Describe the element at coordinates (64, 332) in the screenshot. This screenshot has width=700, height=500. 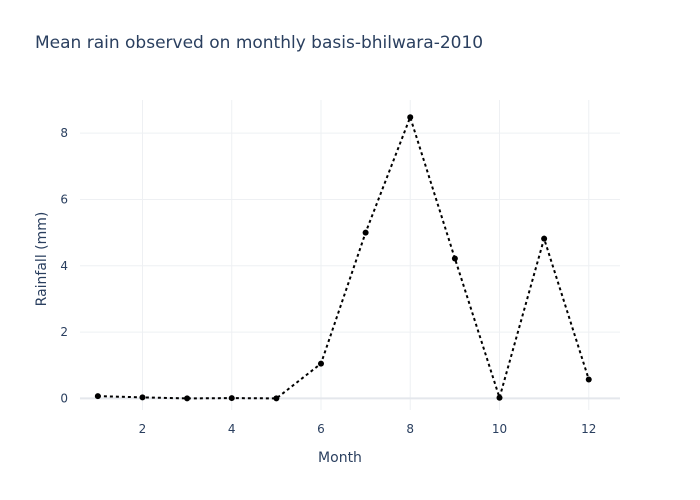
I see `y-tick-label: 2` at that location.